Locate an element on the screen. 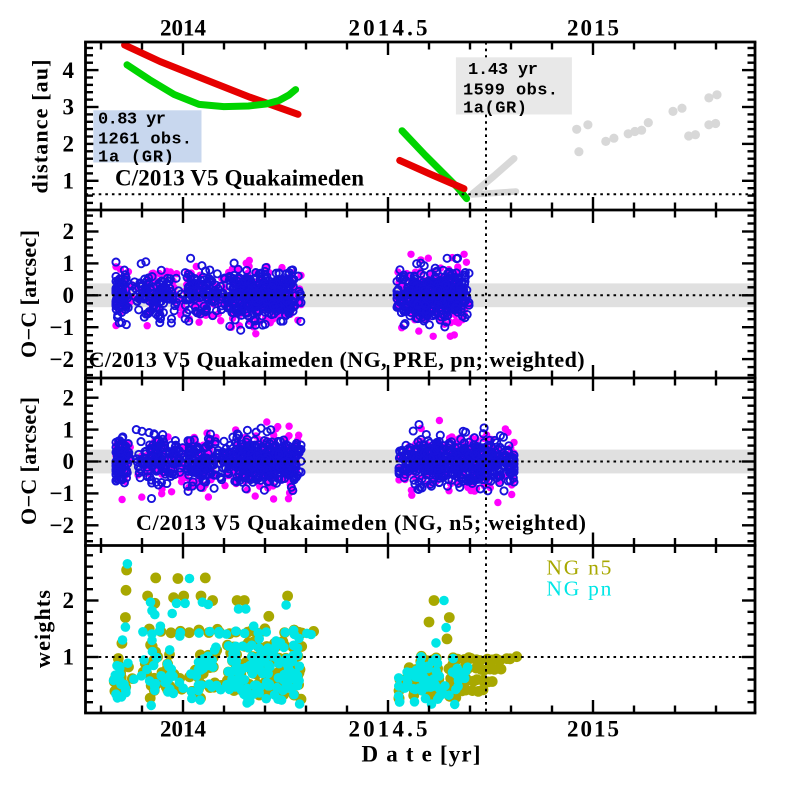 Image resolution: width=797 pixels, height=797 pixels. svg-text:C/2013 V5 Quakaimeden (NG, n5;: C/2013 V5 Quakaimeden (NG, n5; weighted) is located at coordinates (361, 522).